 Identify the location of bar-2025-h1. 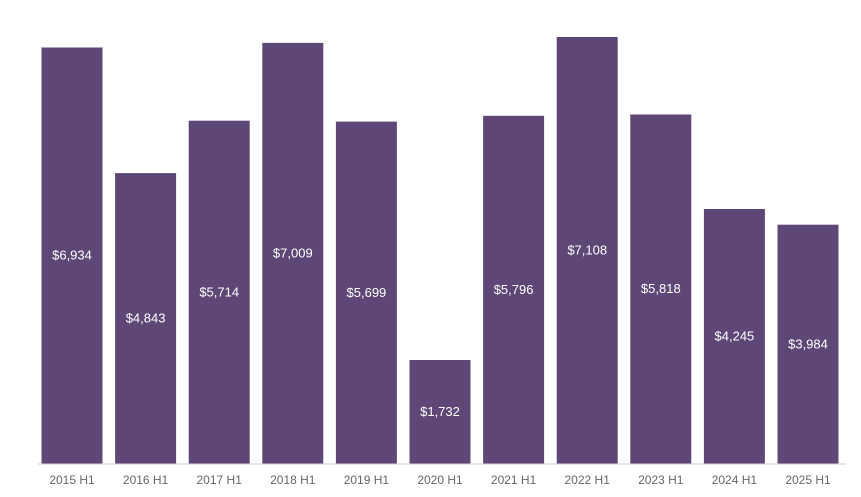
(808, 344).